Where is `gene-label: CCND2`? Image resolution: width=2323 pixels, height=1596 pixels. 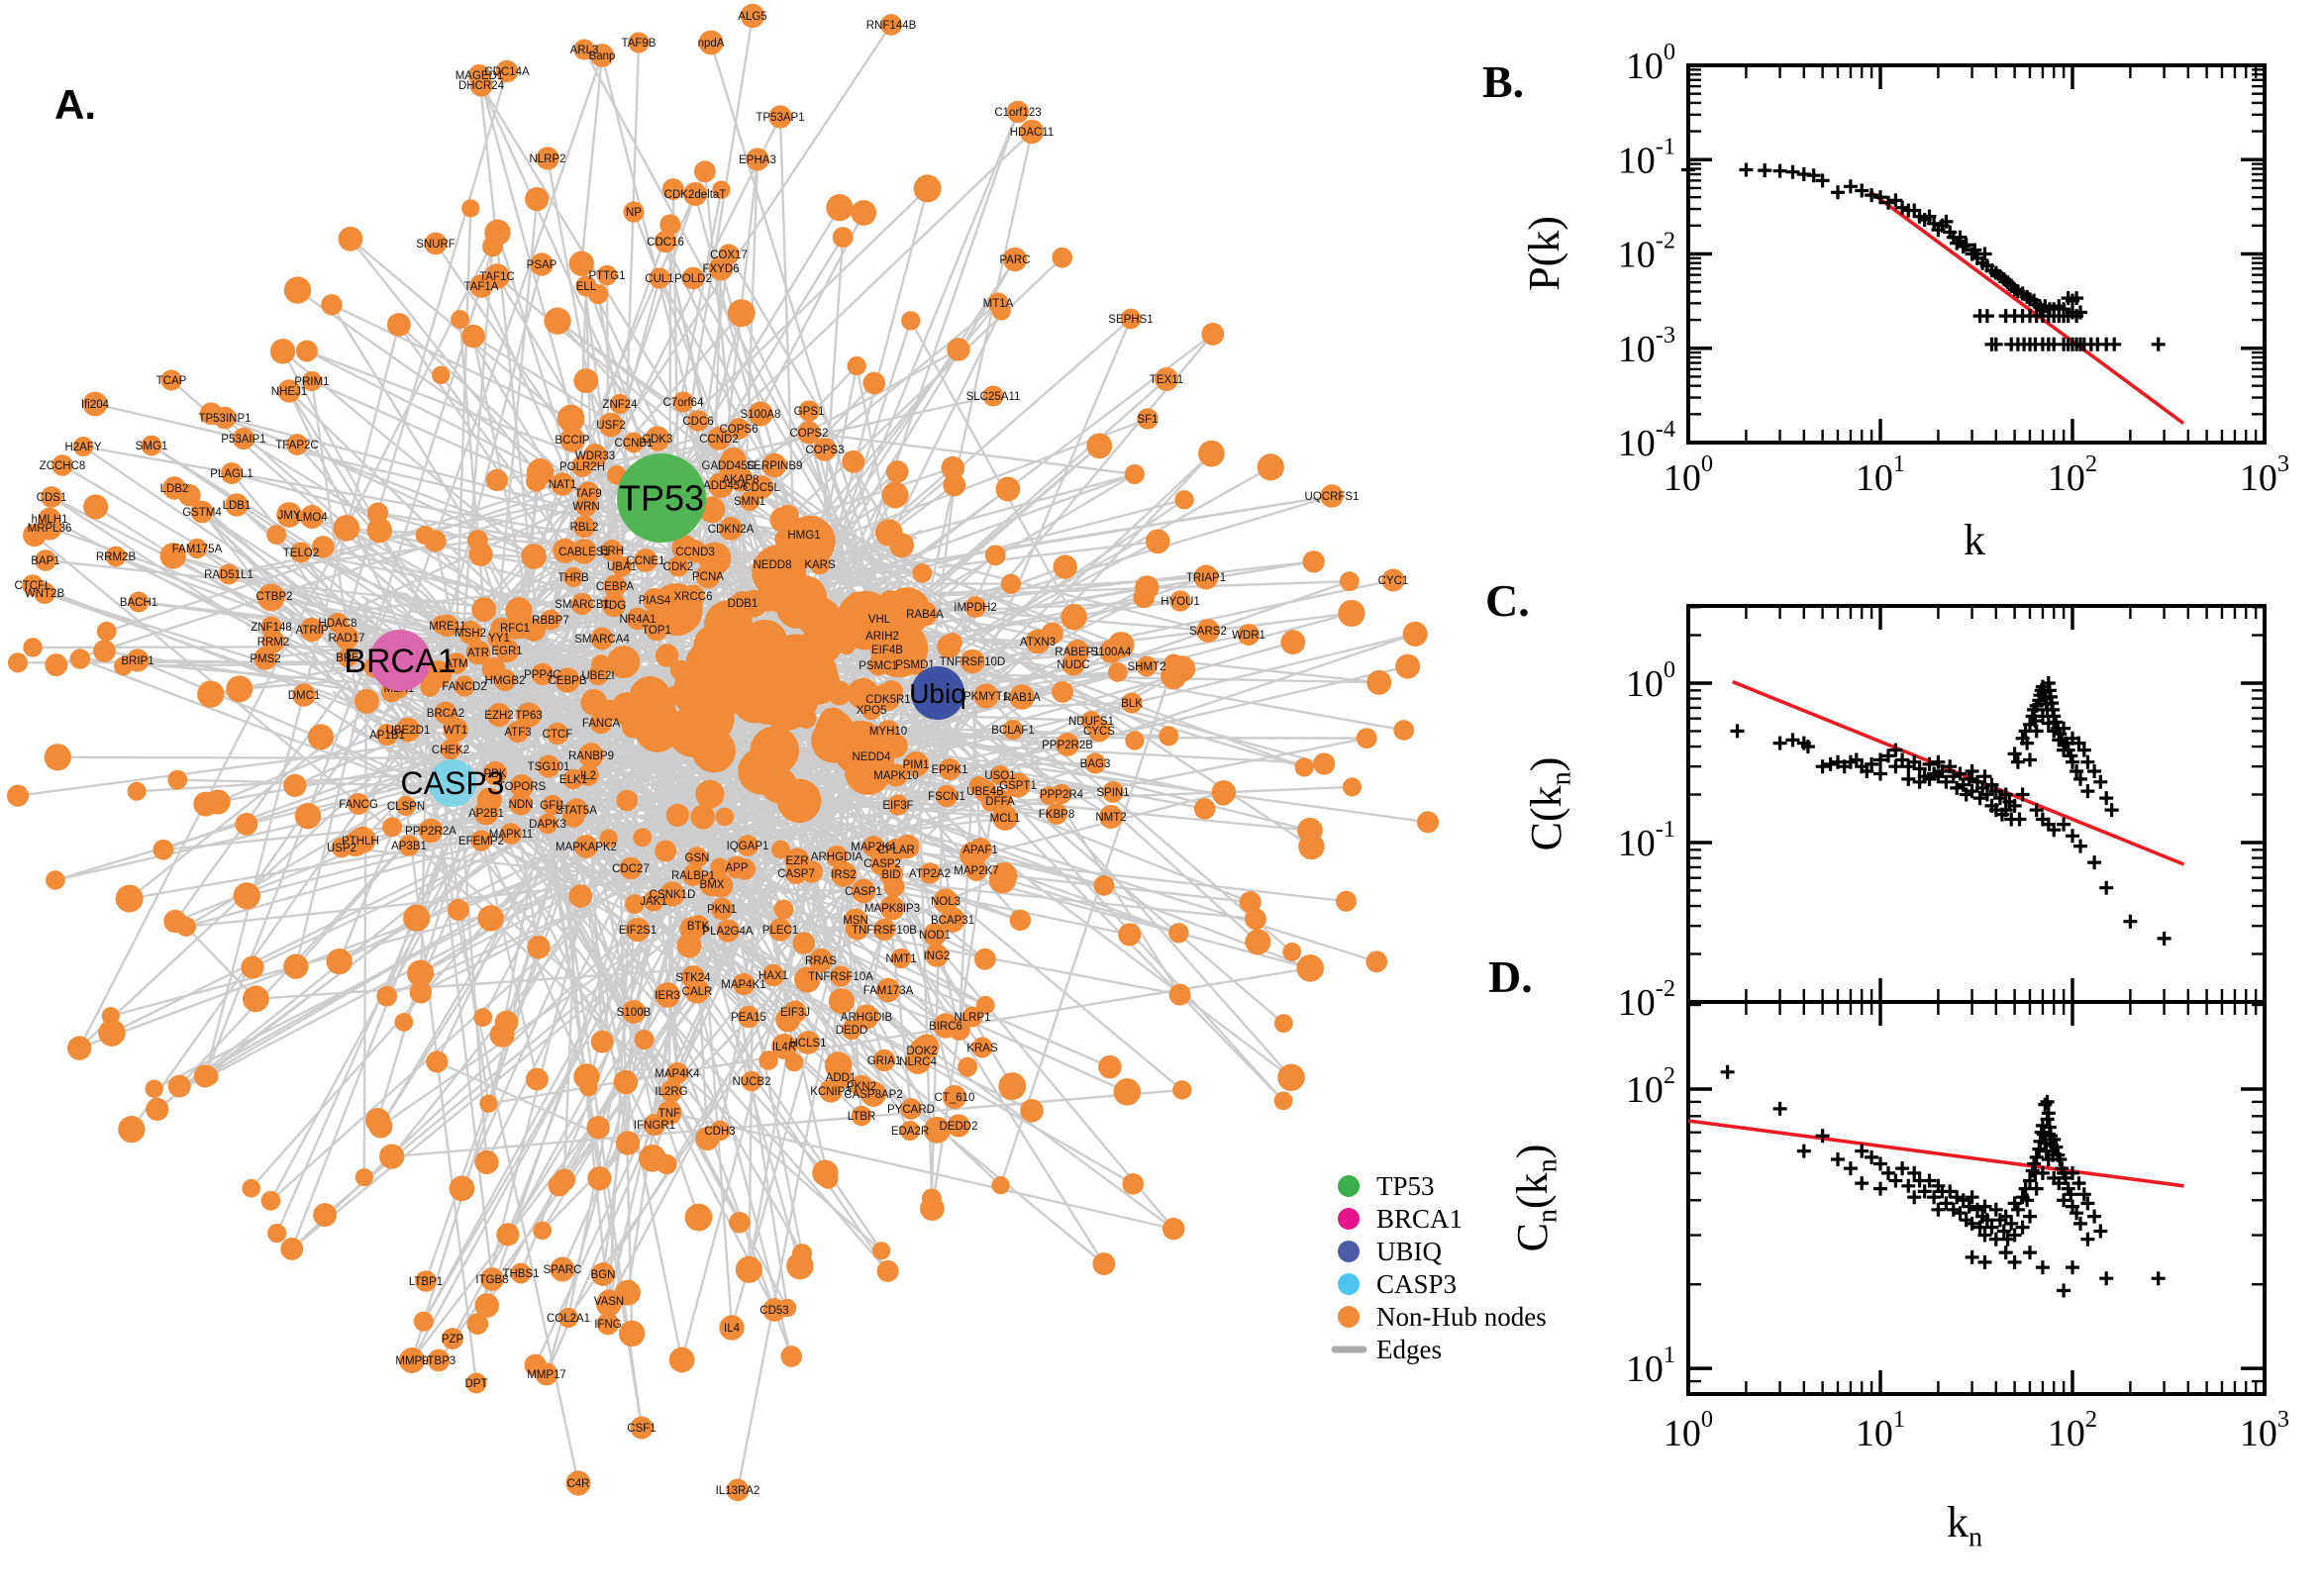 gene-label: CCND2 is located at coordinates (719, 440).